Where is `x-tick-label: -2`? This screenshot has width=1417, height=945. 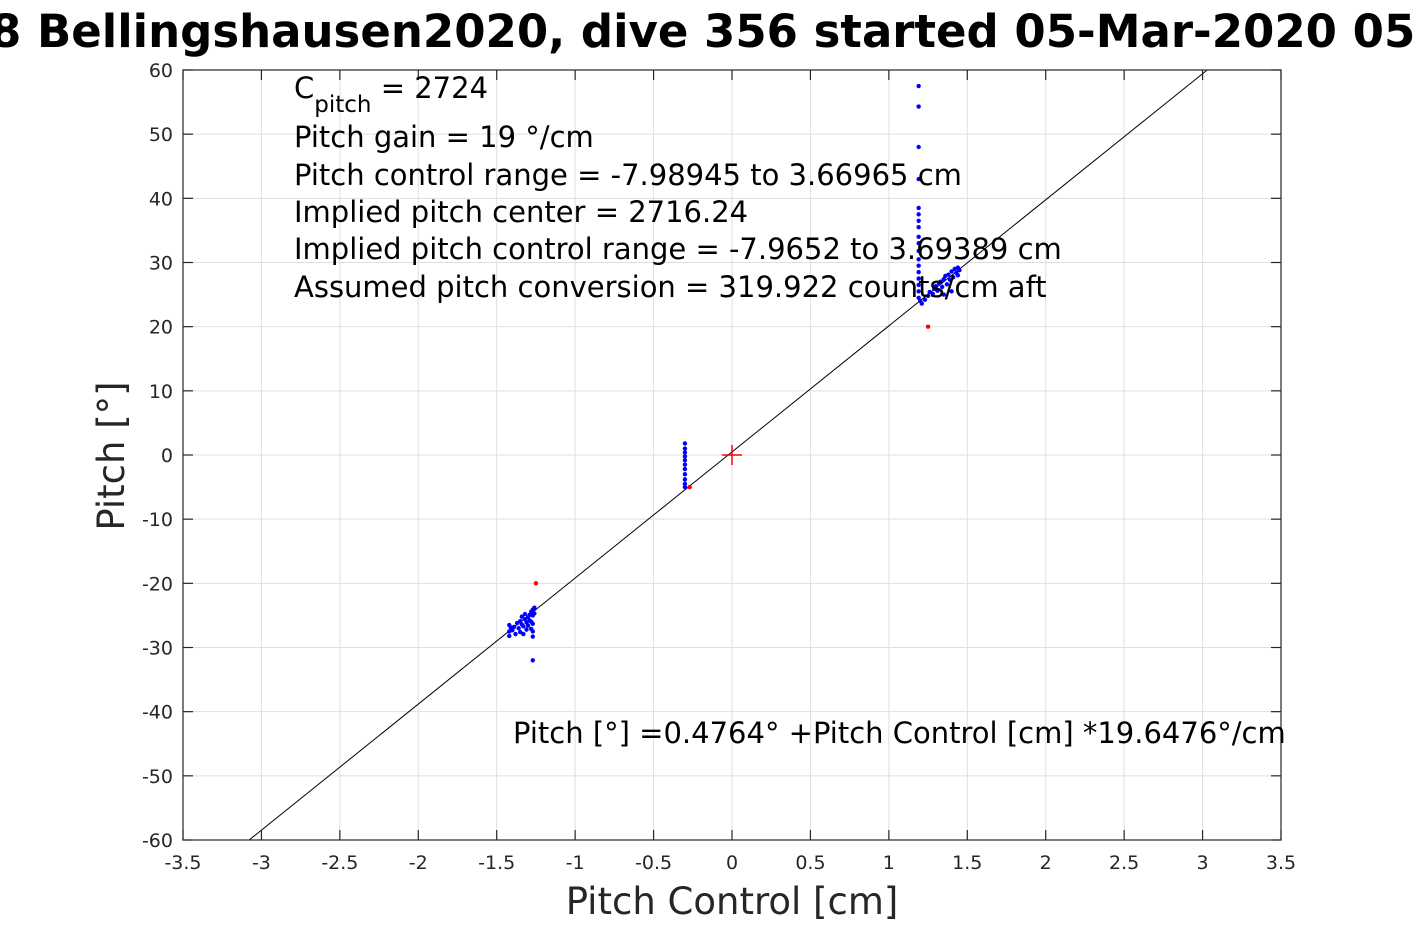 x-tick-label: -2 is located at coordinates (418, 863).